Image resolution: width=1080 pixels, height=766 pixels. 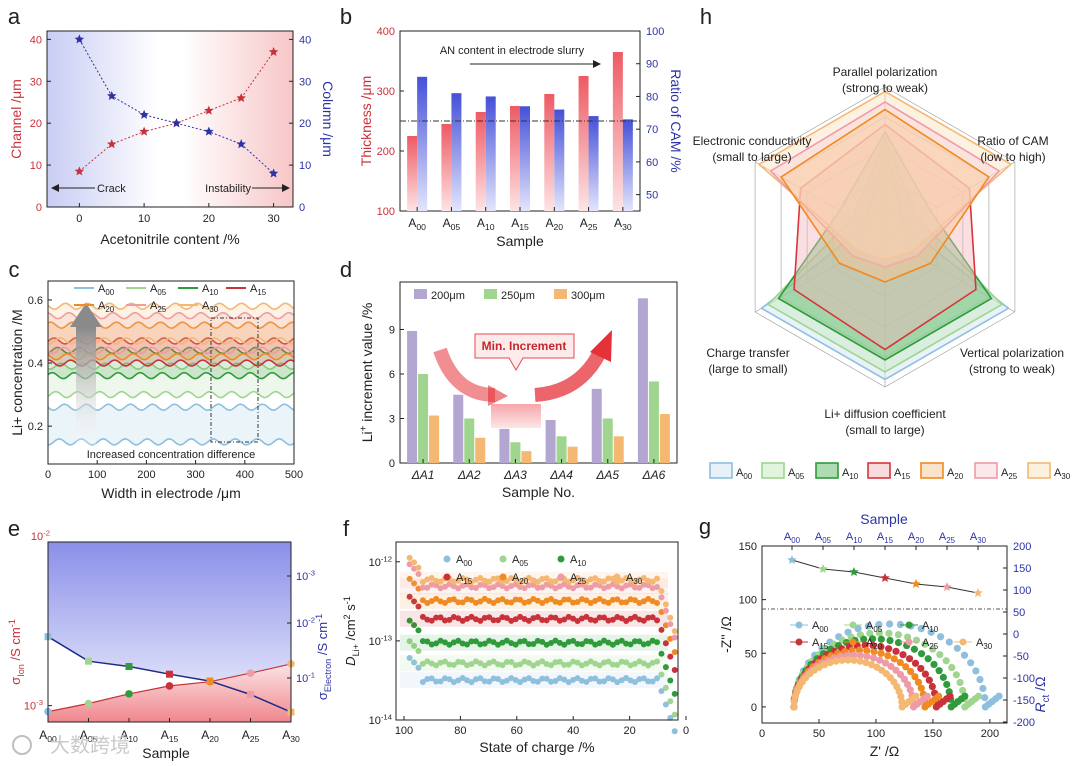 What do you see at coordinates (654, 475) in the screenshot?
I see `x-tick-label: ΔA6` at bounding box center [654, 475].